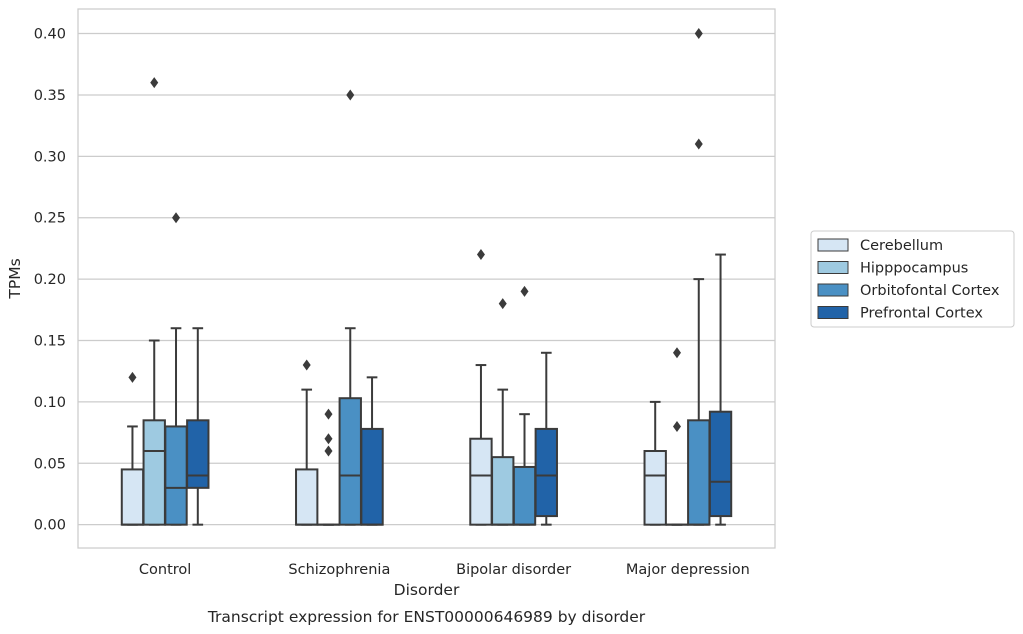 The width and height of the screenshot is (1023, 634). Describe the element at coordinates (688, 570) in the screenshot. I see `x-tick-label: Major depression` at that location.